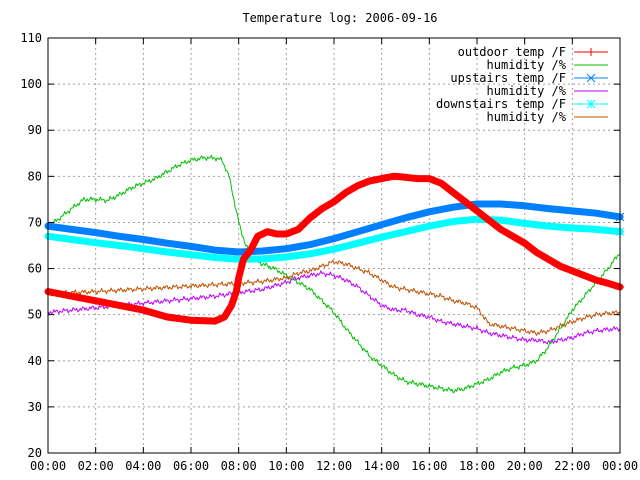 This screenshot has height=480, width=640. What do you see at coordinates (525, 466) in the screenshot?
I see `x-tick-label: 20:00` at bounding box center [525, 466].